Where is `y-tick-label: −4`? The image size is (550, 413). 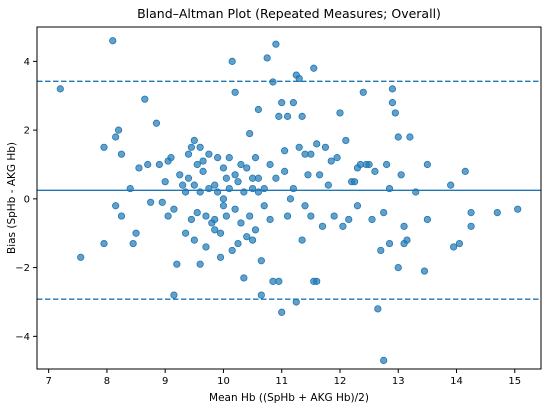 y-tick-label: −4 is located at coordinates (22, 337).